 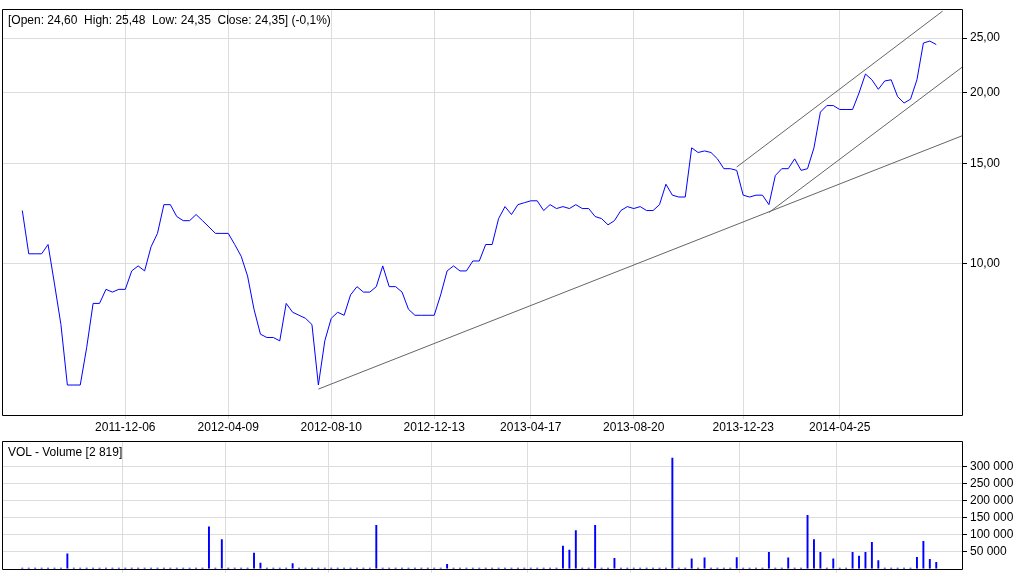 I want to click on chart-title: [Open: 24,60 High: 25,48 Low: 24,35 Close: 24,35] (-0,1%), so click(x=169, y=19).